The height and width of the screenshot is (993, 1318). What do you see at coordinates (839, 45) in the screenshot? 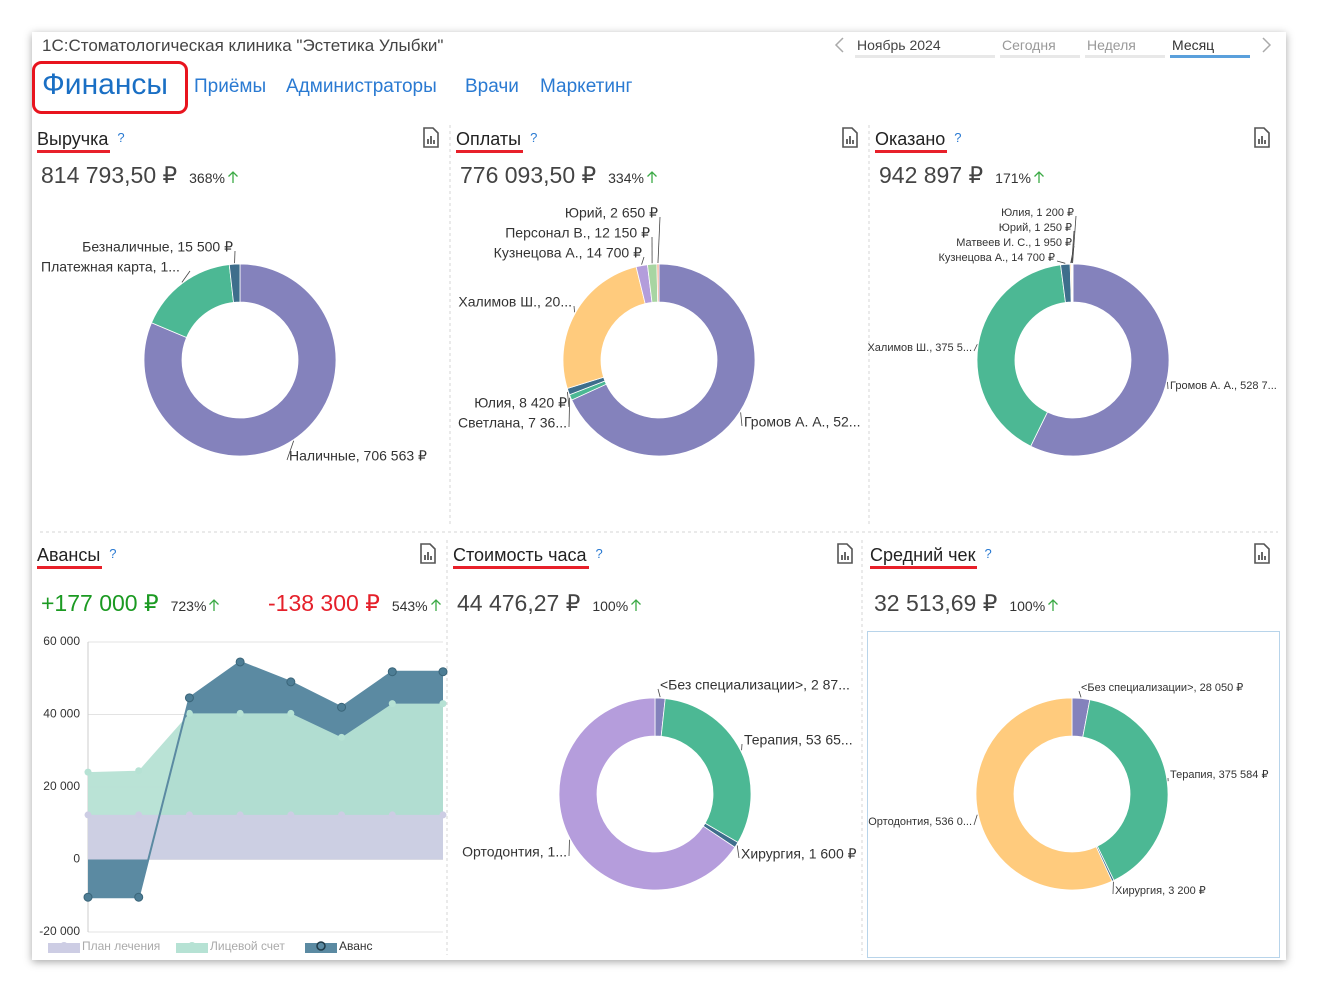
I see `prev-arrow` at bounding box center [839, 45].